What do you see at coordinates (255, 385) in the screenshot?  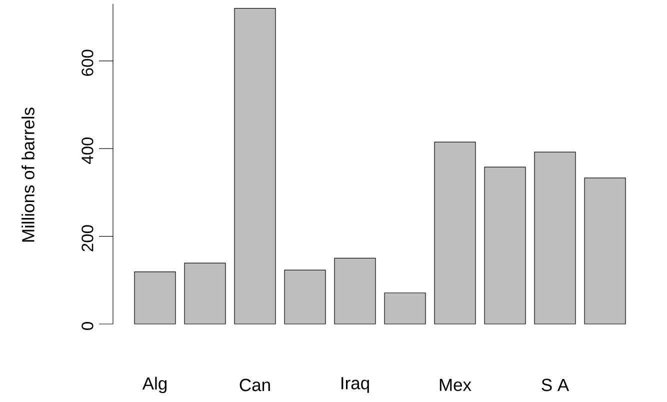 I see `x-tick-label: Can` at bounding box center [255, 385].